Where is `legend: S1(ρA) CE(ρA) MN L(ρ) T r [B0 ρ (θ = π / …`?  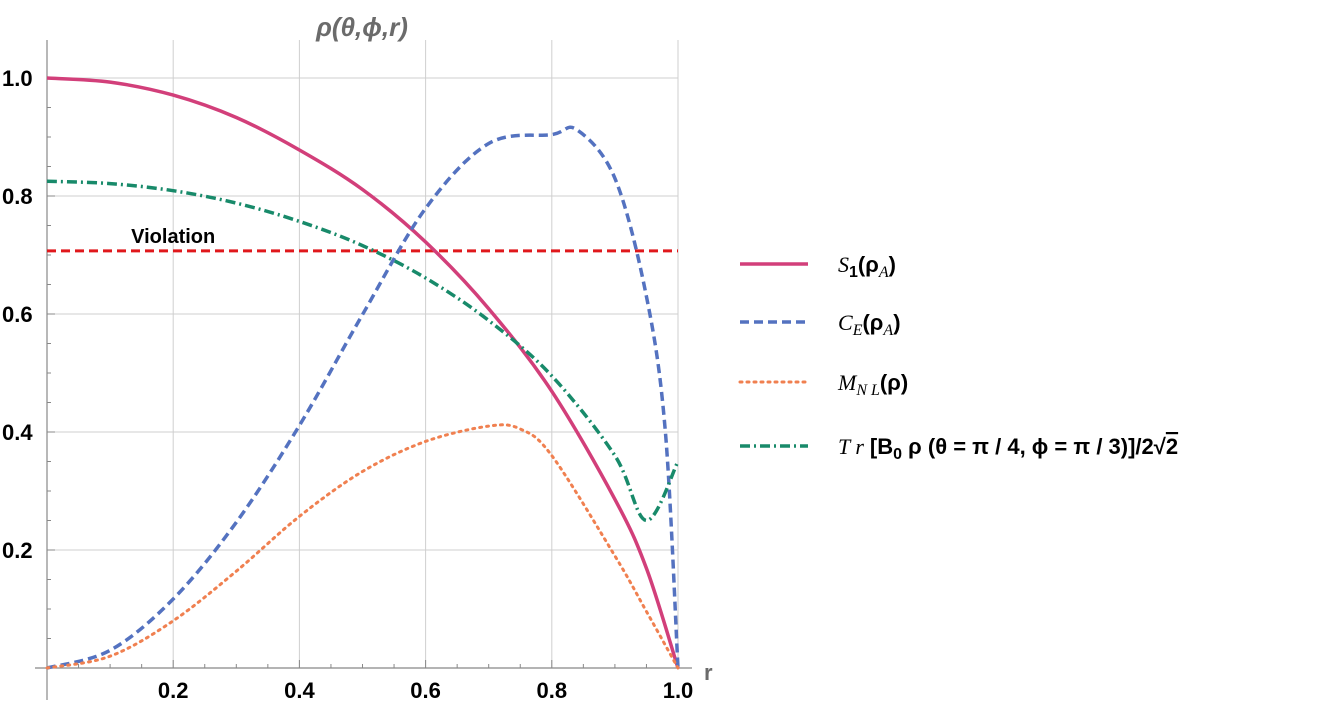 legend: S1(ρA) CE(ρA) MN L(ρ) T r [B0 ρ (θ = π / … is located at coordinates (958, 357).